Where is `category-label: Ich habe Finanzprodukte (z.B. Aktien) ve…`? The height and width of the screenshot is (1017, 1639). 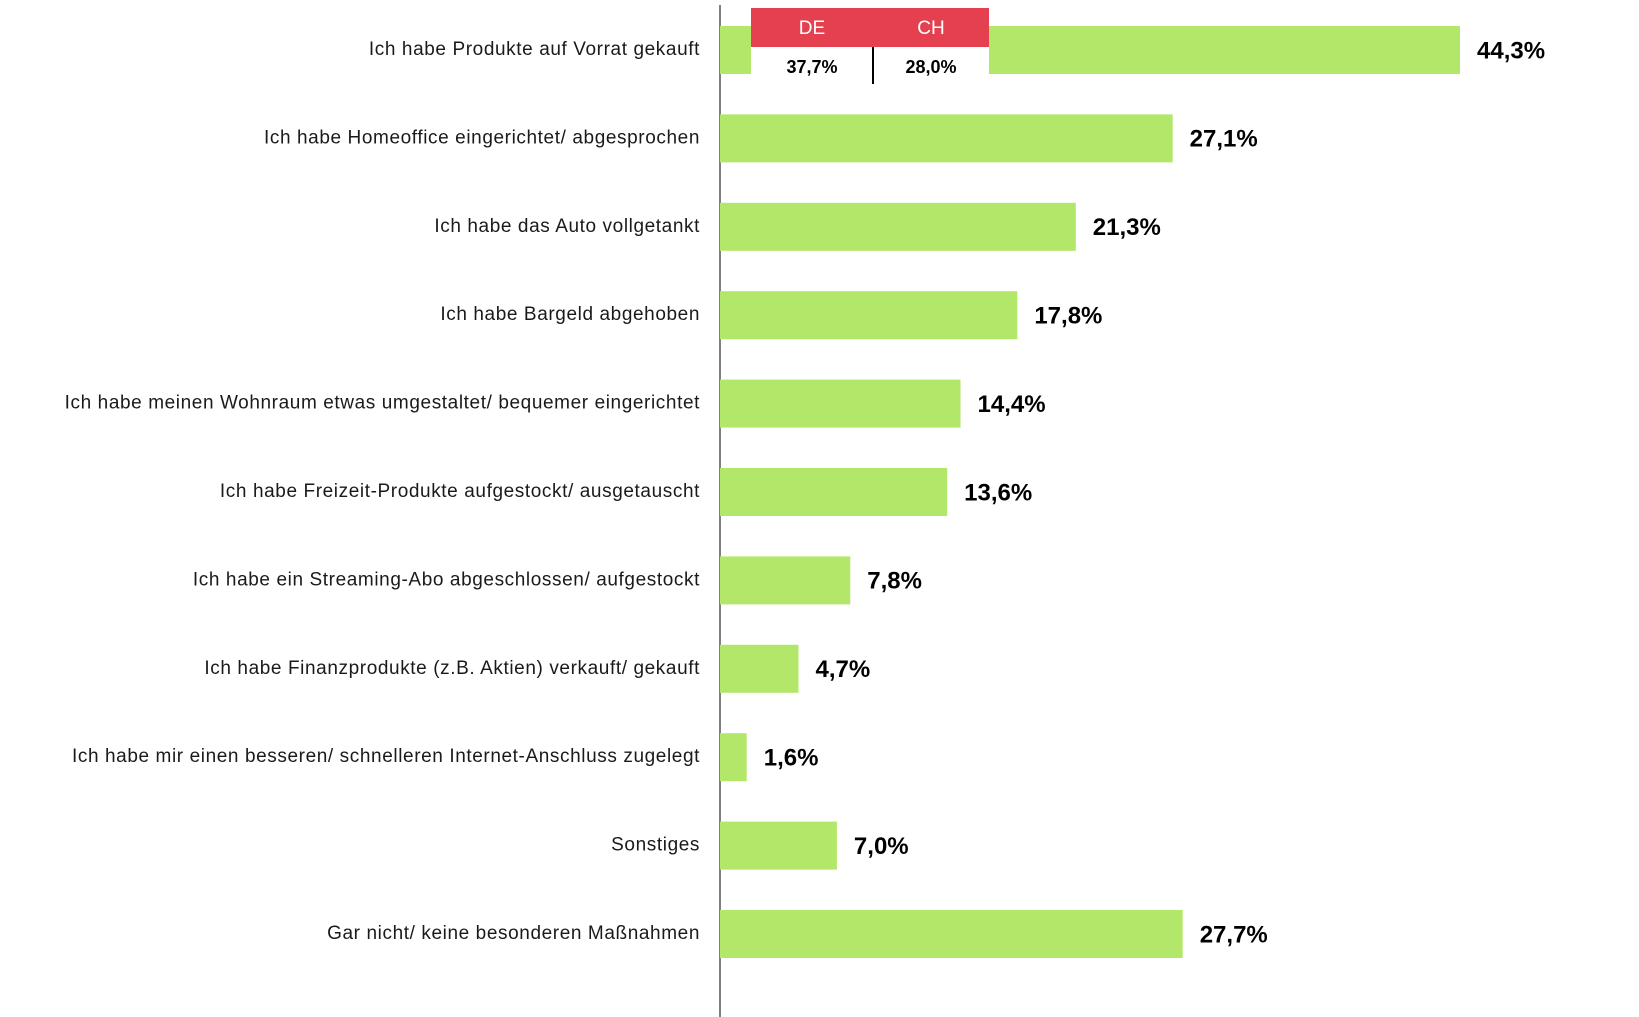 category-label: Ich habe Finanzprodukte (z.B. Aktien) ve… is located at coordinates (452, 668).